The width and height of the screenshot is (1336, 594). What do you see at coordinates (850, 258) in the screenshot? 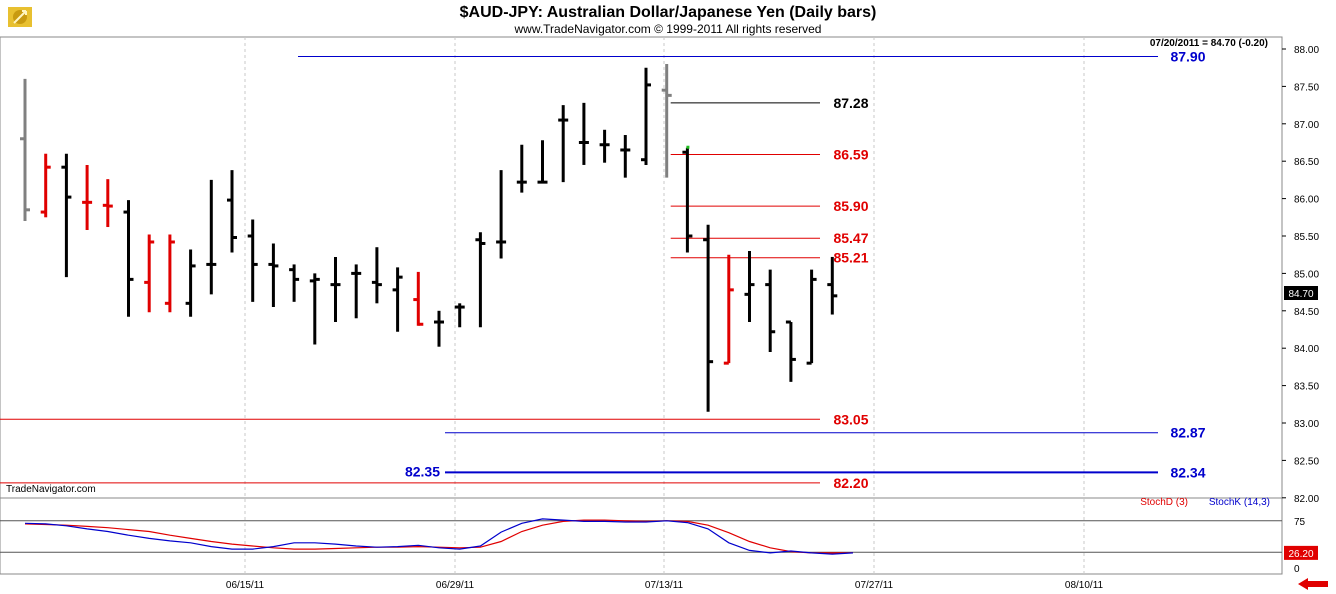
I see `level-label: 85.21` at bounding box center [850, 258].